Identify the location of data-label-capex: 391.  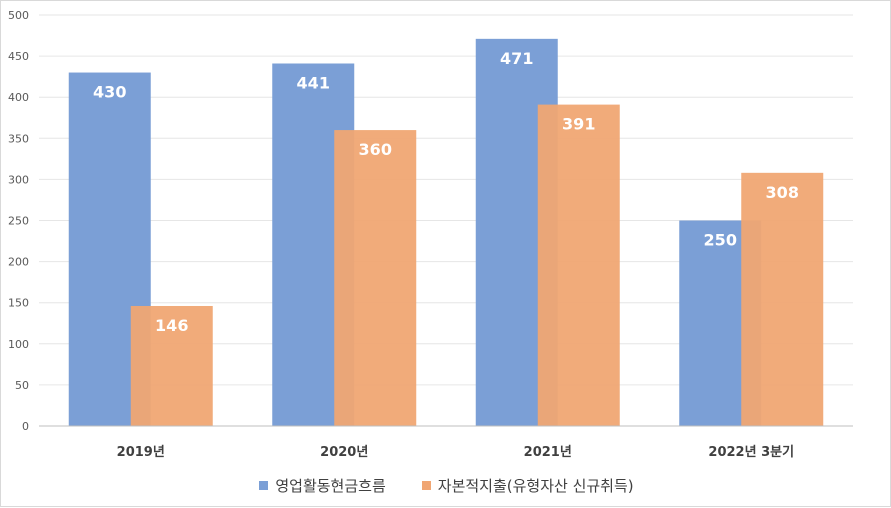
(578, 124).